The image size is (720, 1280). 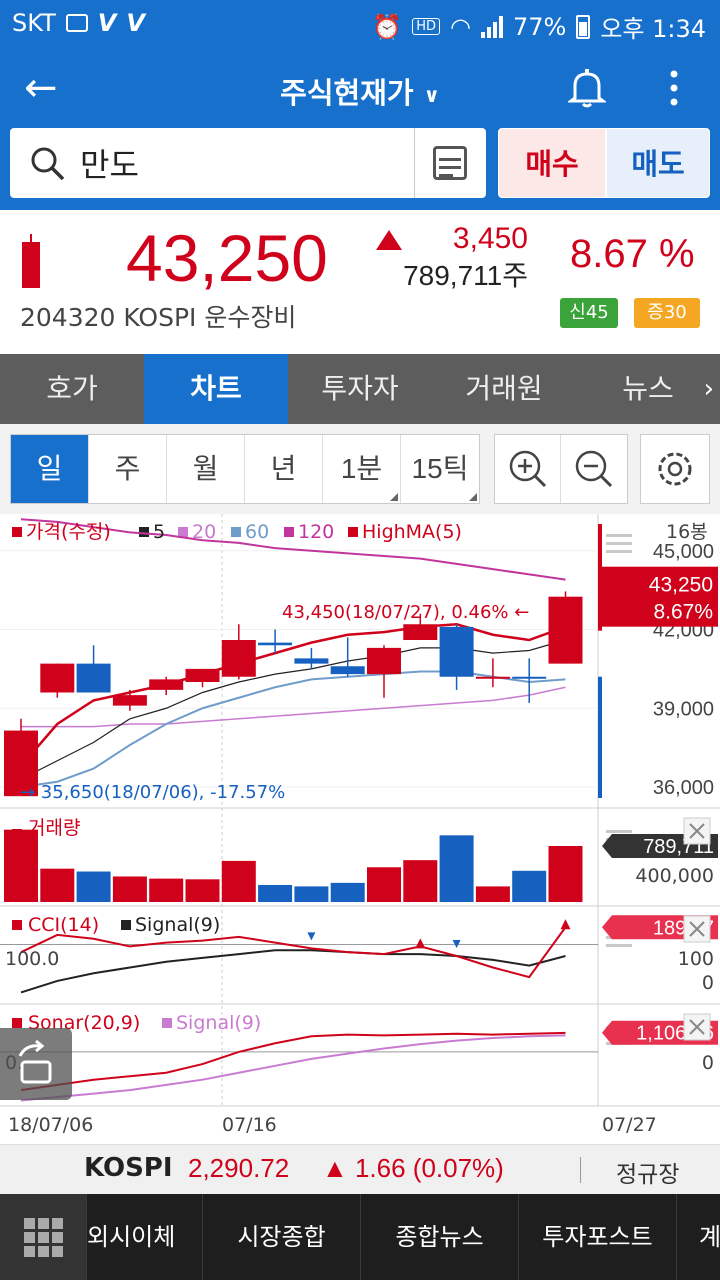 What do you see at coordinates (696, 959) in the screenshot?
I see `cci-tick-100: 100` at bounding box center [696, 959].